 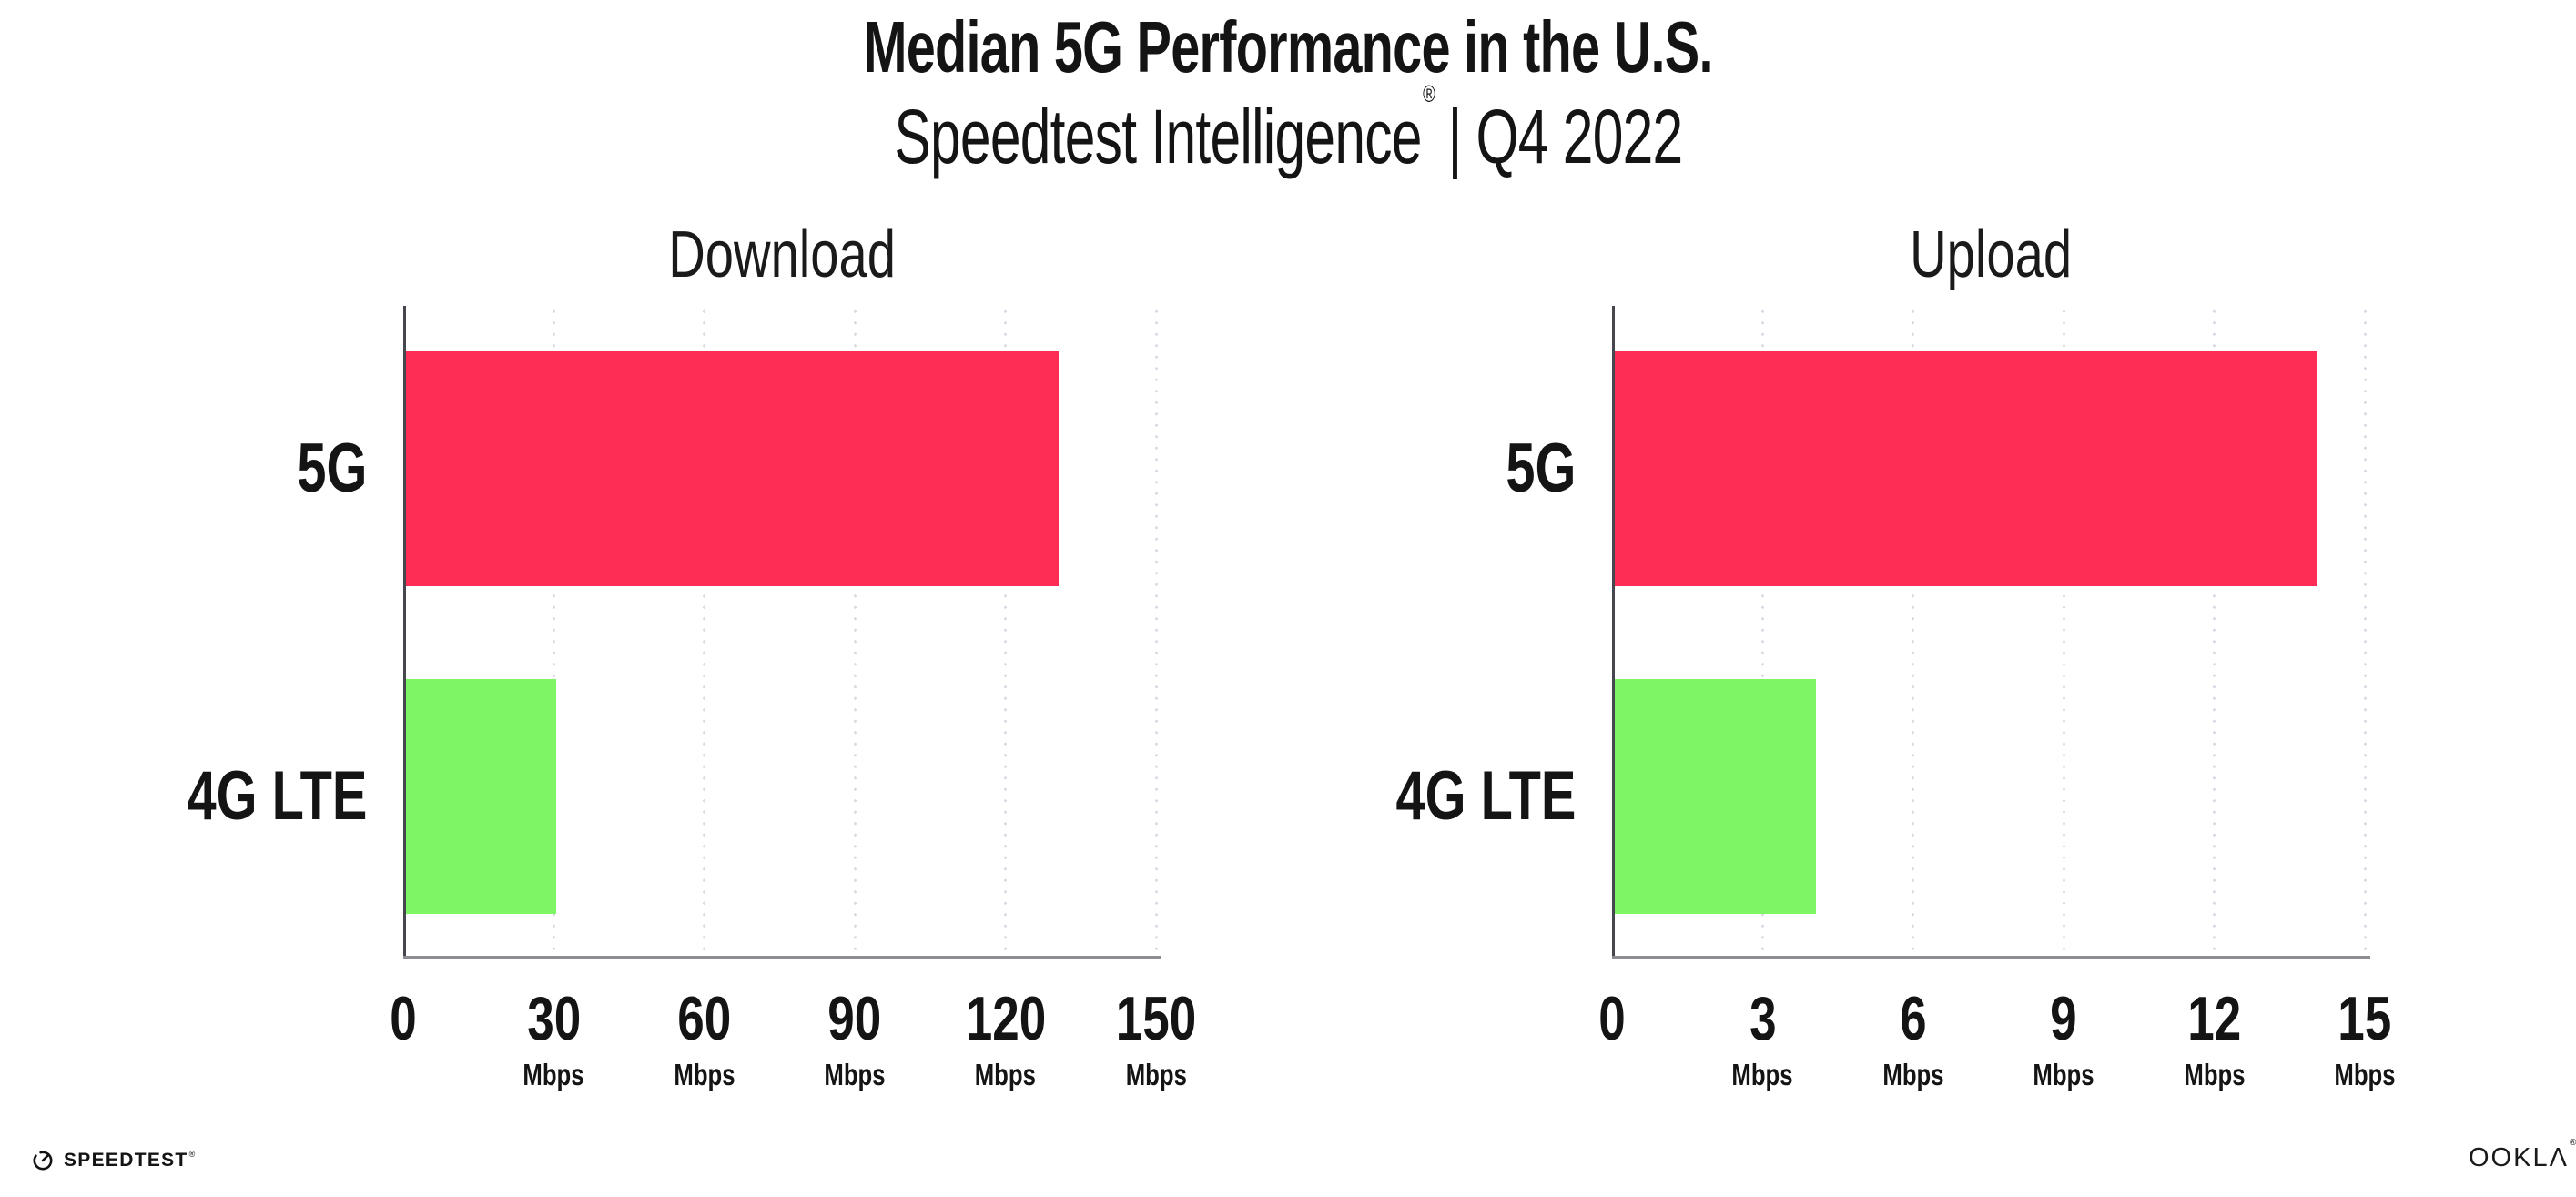 I want to click on tick-value: 9, so click(x=2063, y=1018).